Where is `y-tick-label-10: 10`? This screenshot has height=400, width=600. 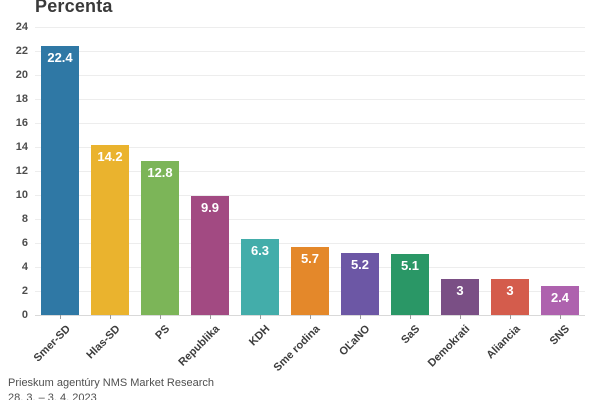 y-tick-label-10: 10 is located at coordinates (21, 195).